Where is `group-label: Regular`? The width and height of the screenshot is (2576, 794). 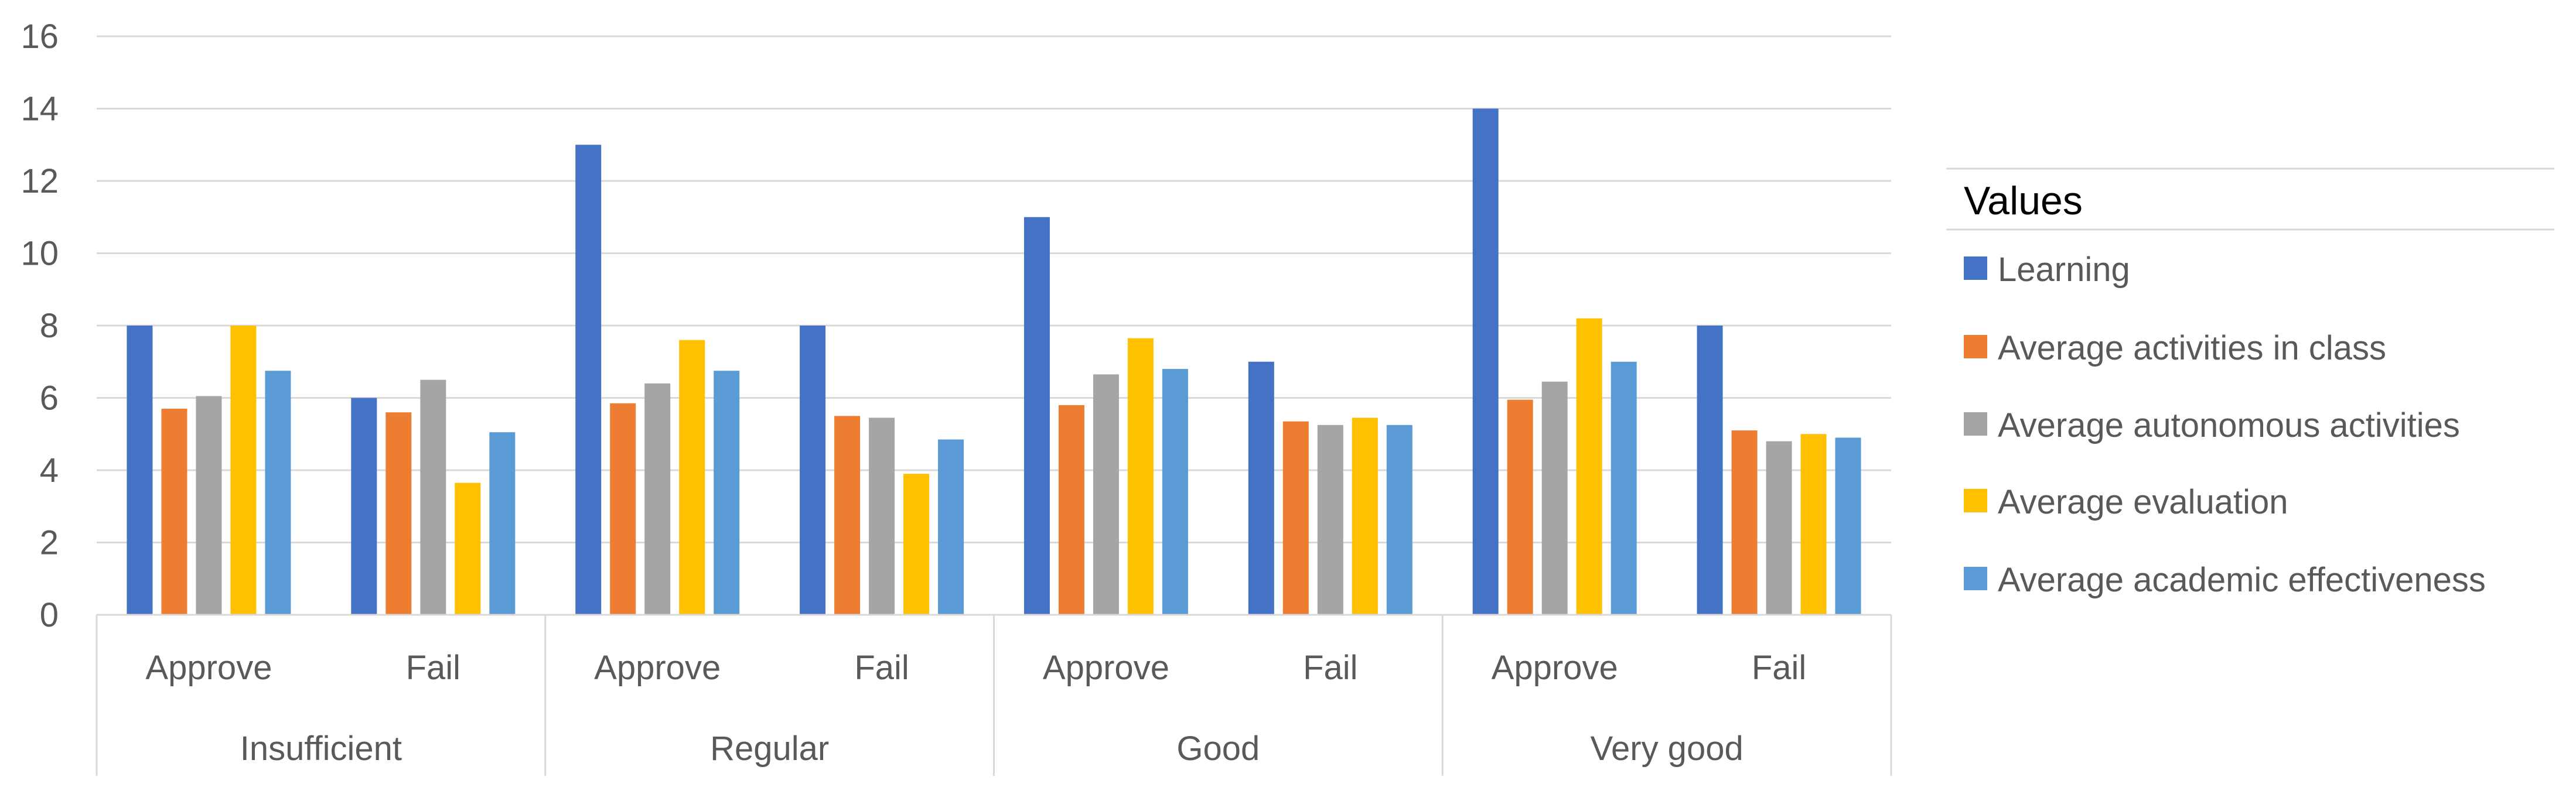 group-label: Regular is located at coordinates (769, 749).